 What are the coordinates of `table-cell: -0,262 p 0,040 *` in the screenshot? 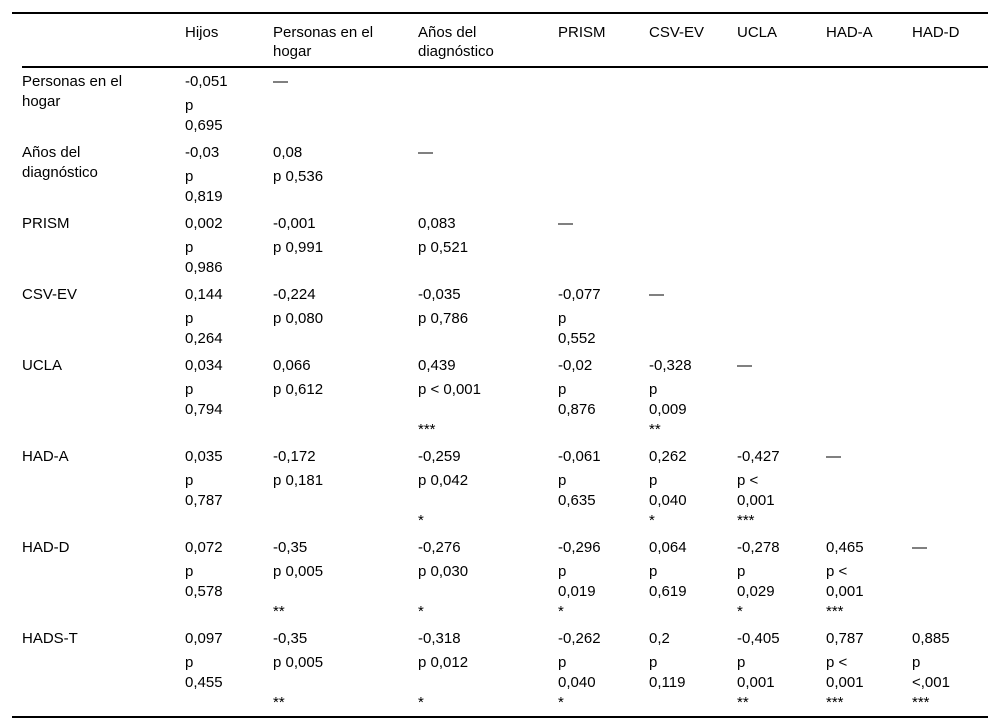 It's located at (603, 671).